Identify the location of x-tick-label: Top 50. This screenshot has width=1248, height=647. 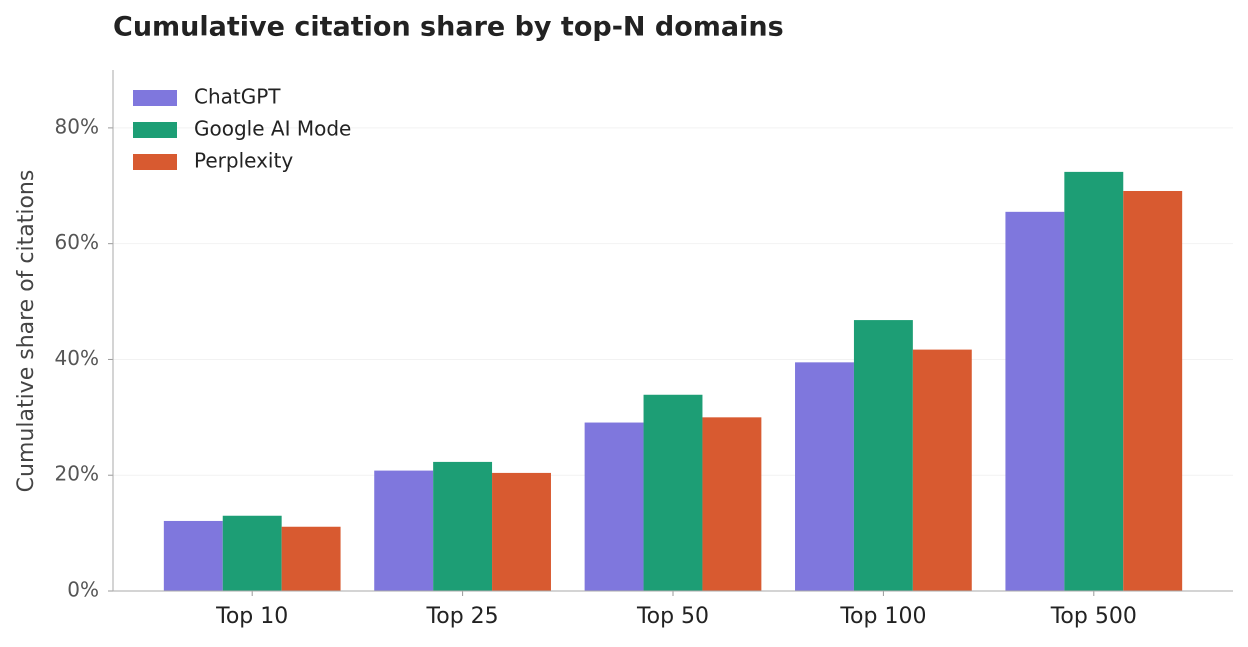
(672, 616).